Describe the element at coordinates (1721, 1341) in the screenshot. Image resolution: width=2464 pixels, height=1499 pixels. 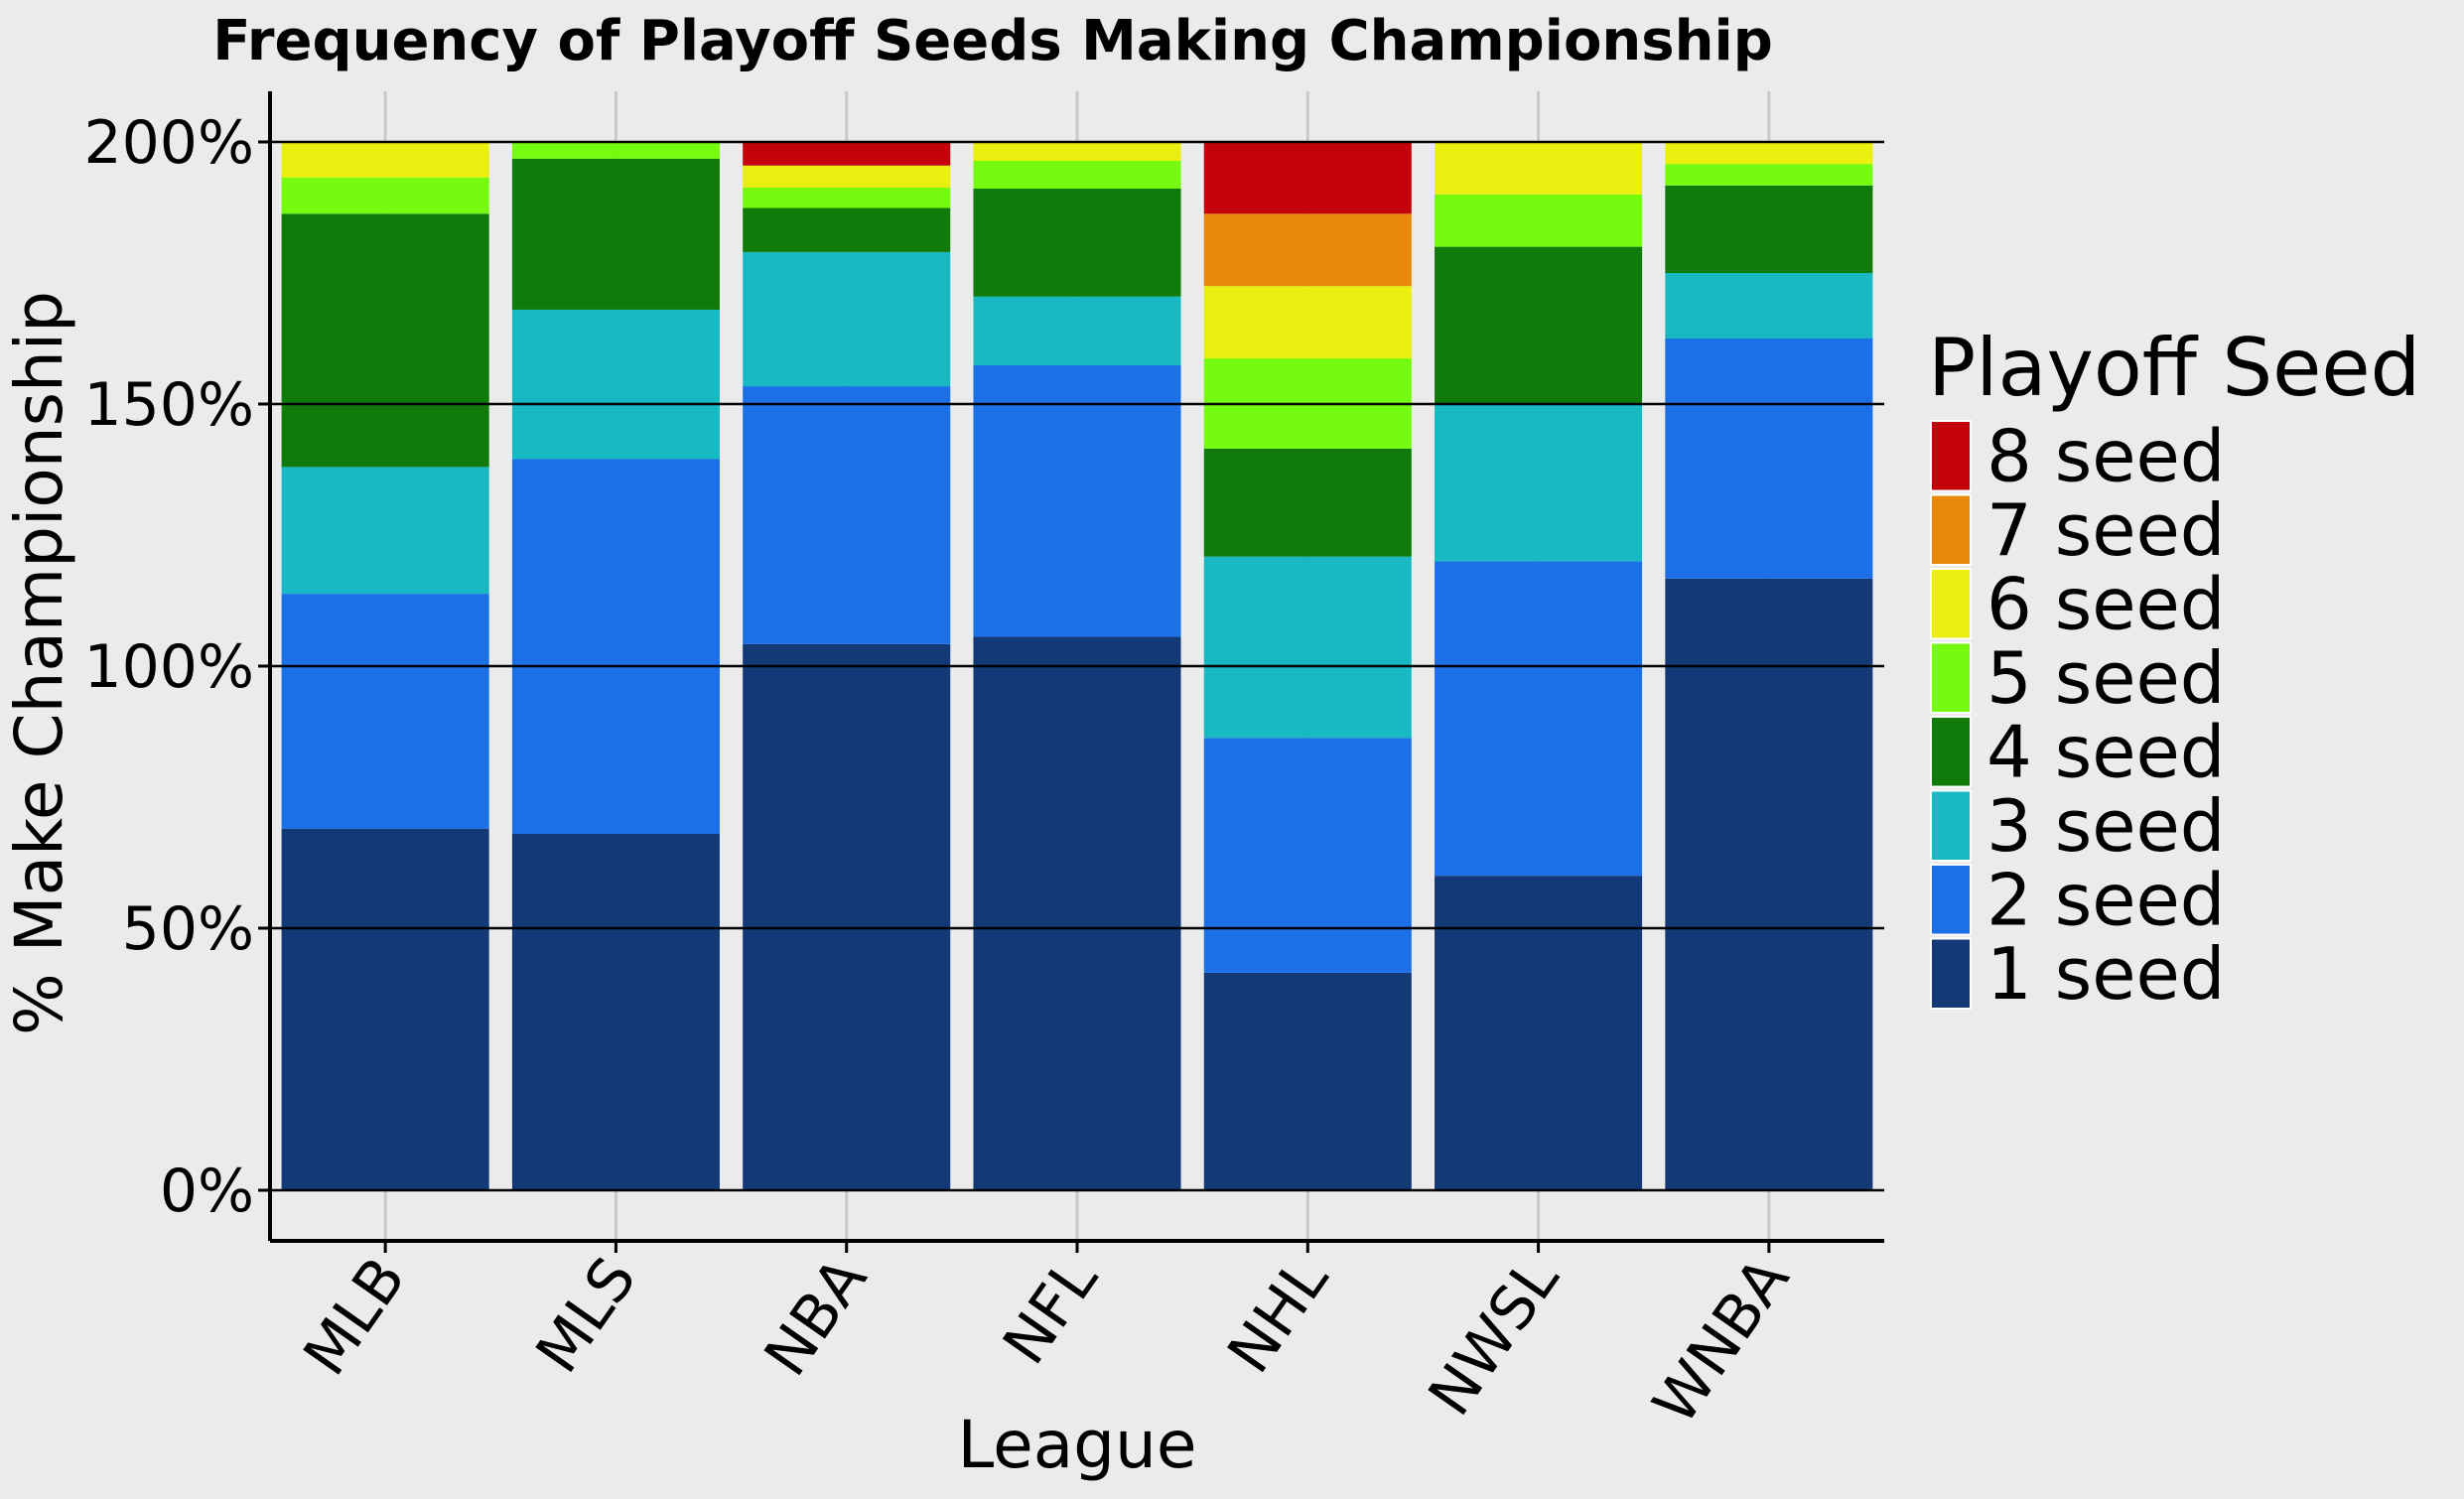
I see `x-tick-label-wnba: WNBA` at that location.